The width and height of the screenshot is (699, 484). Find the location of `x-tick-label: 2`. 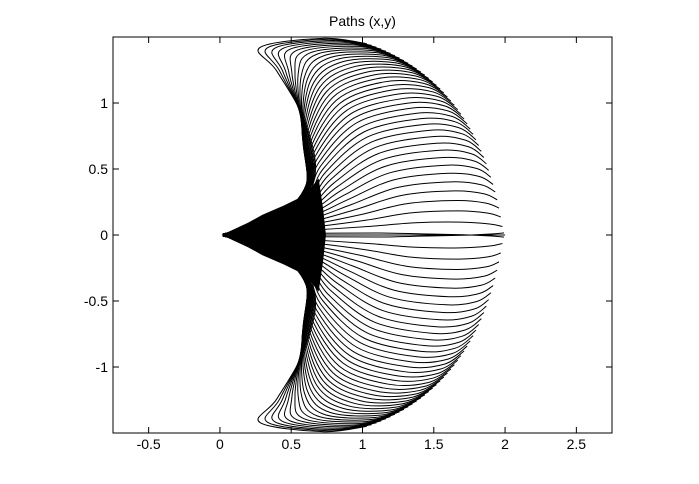

x-tick-label: 2 is located at coordinates (505, 444).